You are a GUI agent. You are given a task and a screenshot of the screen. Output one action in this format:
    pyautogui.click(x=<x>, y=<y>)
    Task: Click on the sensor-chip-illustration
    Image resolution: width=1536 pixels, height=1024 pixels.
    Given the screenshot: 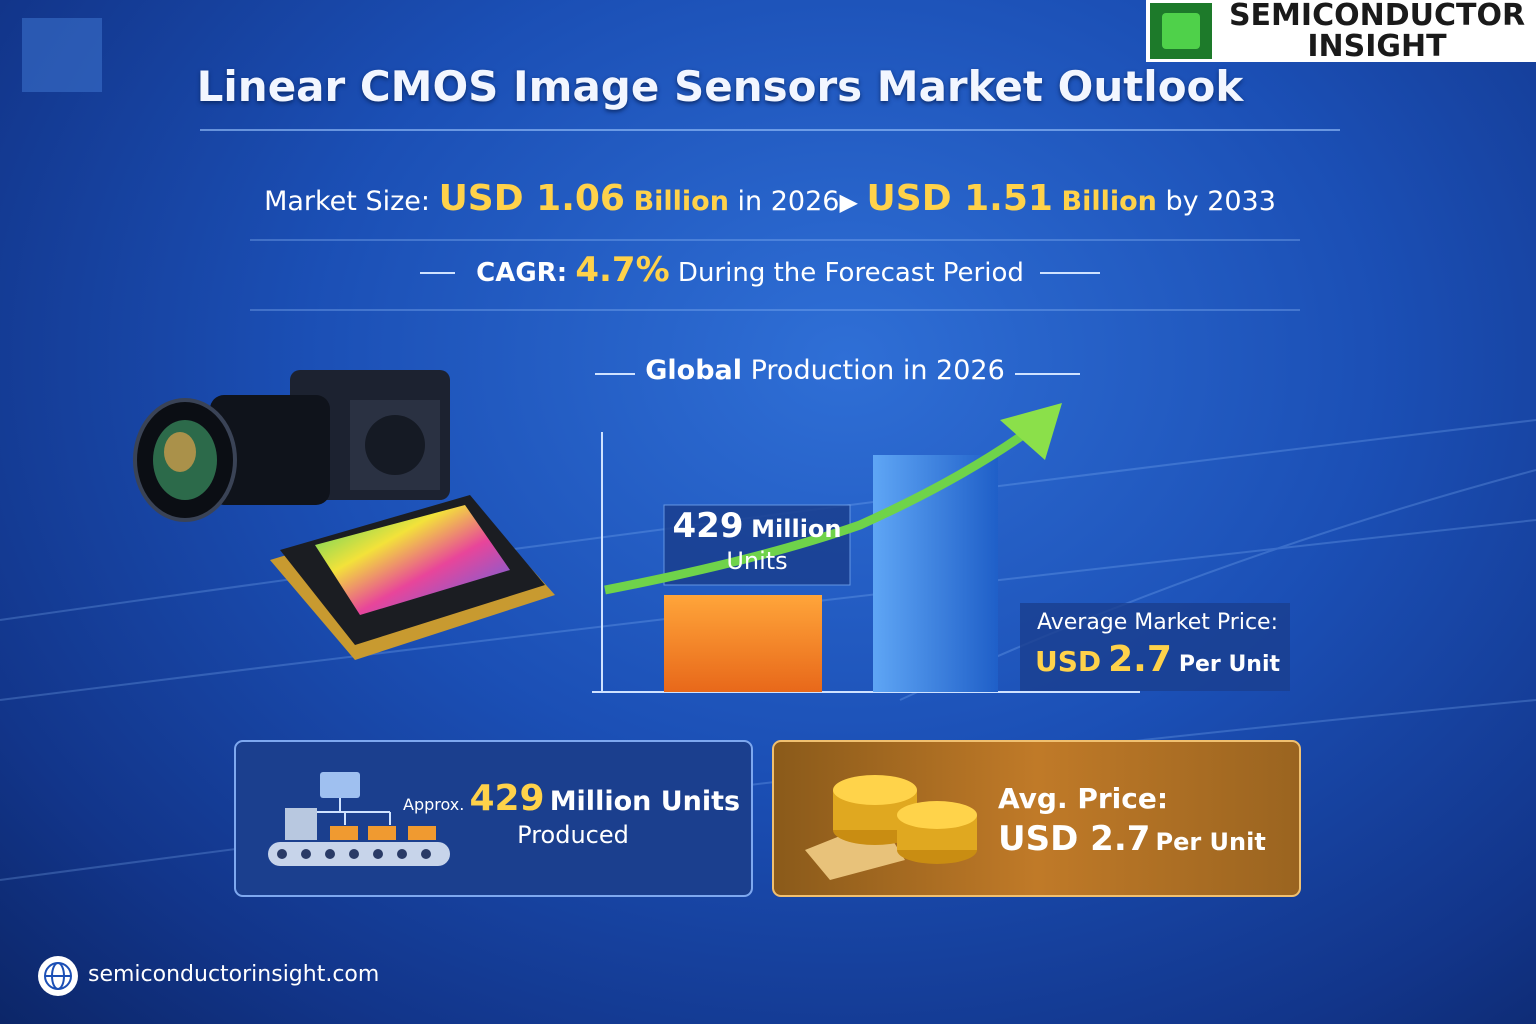 What is the action you would take?
    pyautogui.click(x=412, y=577)
    